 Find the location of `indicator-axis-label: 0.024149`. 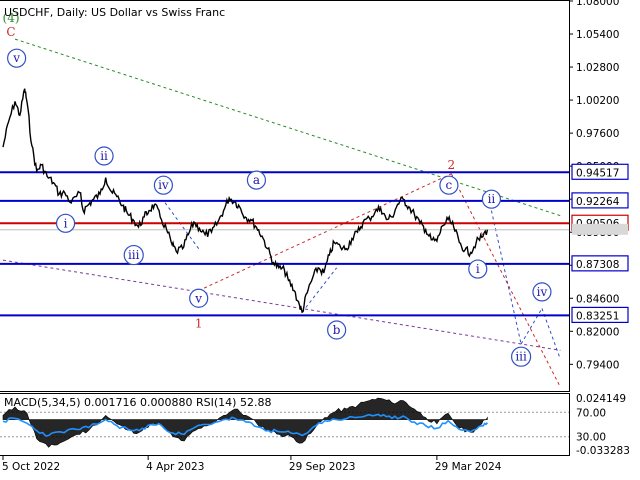

indicator-axis-label: 0.024149 is located at coordinates (601, 399).